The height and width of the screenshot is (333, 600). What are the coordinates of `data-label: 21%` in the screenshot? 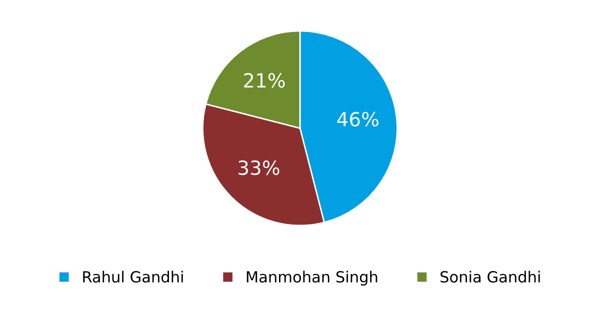 It's located at (264, 80).